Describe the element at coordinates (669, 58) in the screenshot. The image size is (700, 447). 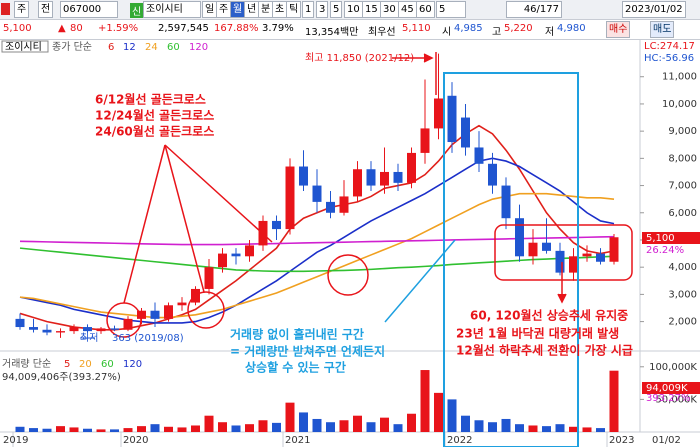
I see `hc-label: HC:-56.96` at that location.